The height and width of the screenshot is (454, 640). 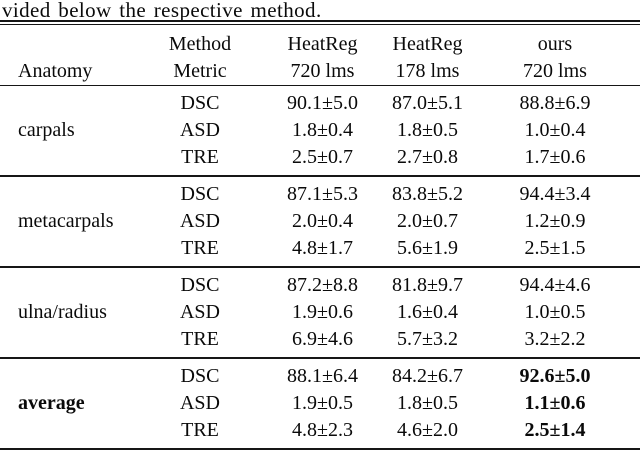 I want to click on value-cell: 5.6±1.9, so click(x=427, y=248).